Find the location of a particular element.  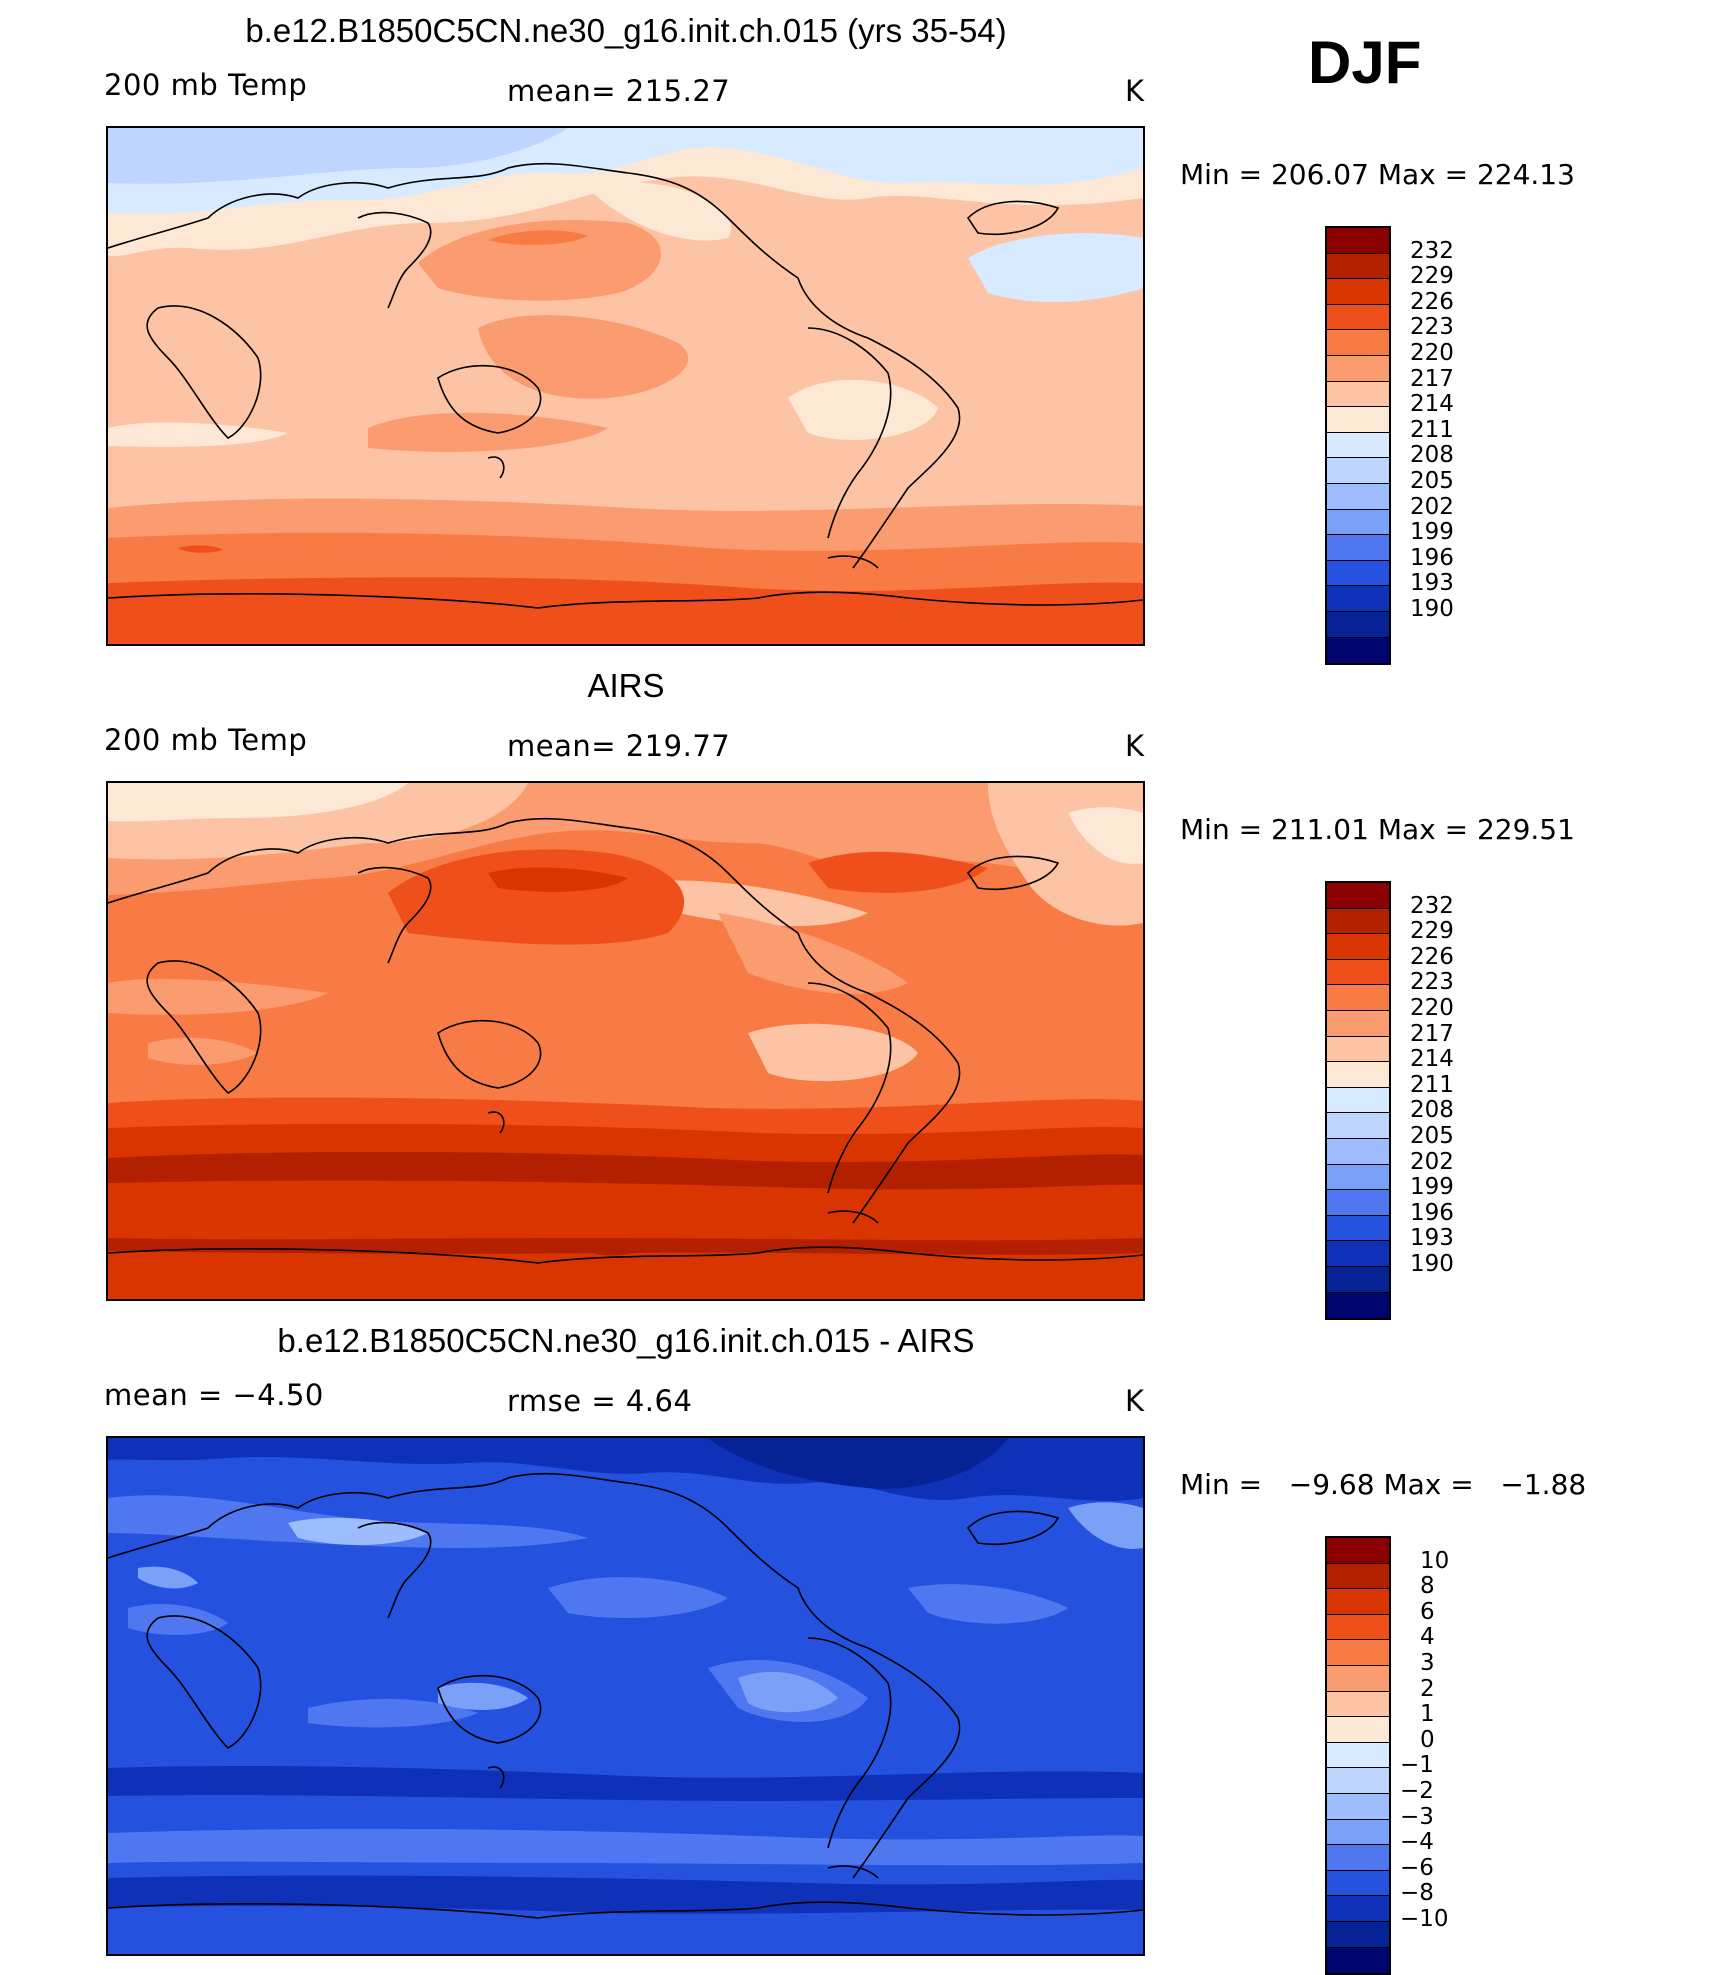

colorbar-label: 220 is located at coordinates (1432, 1008).